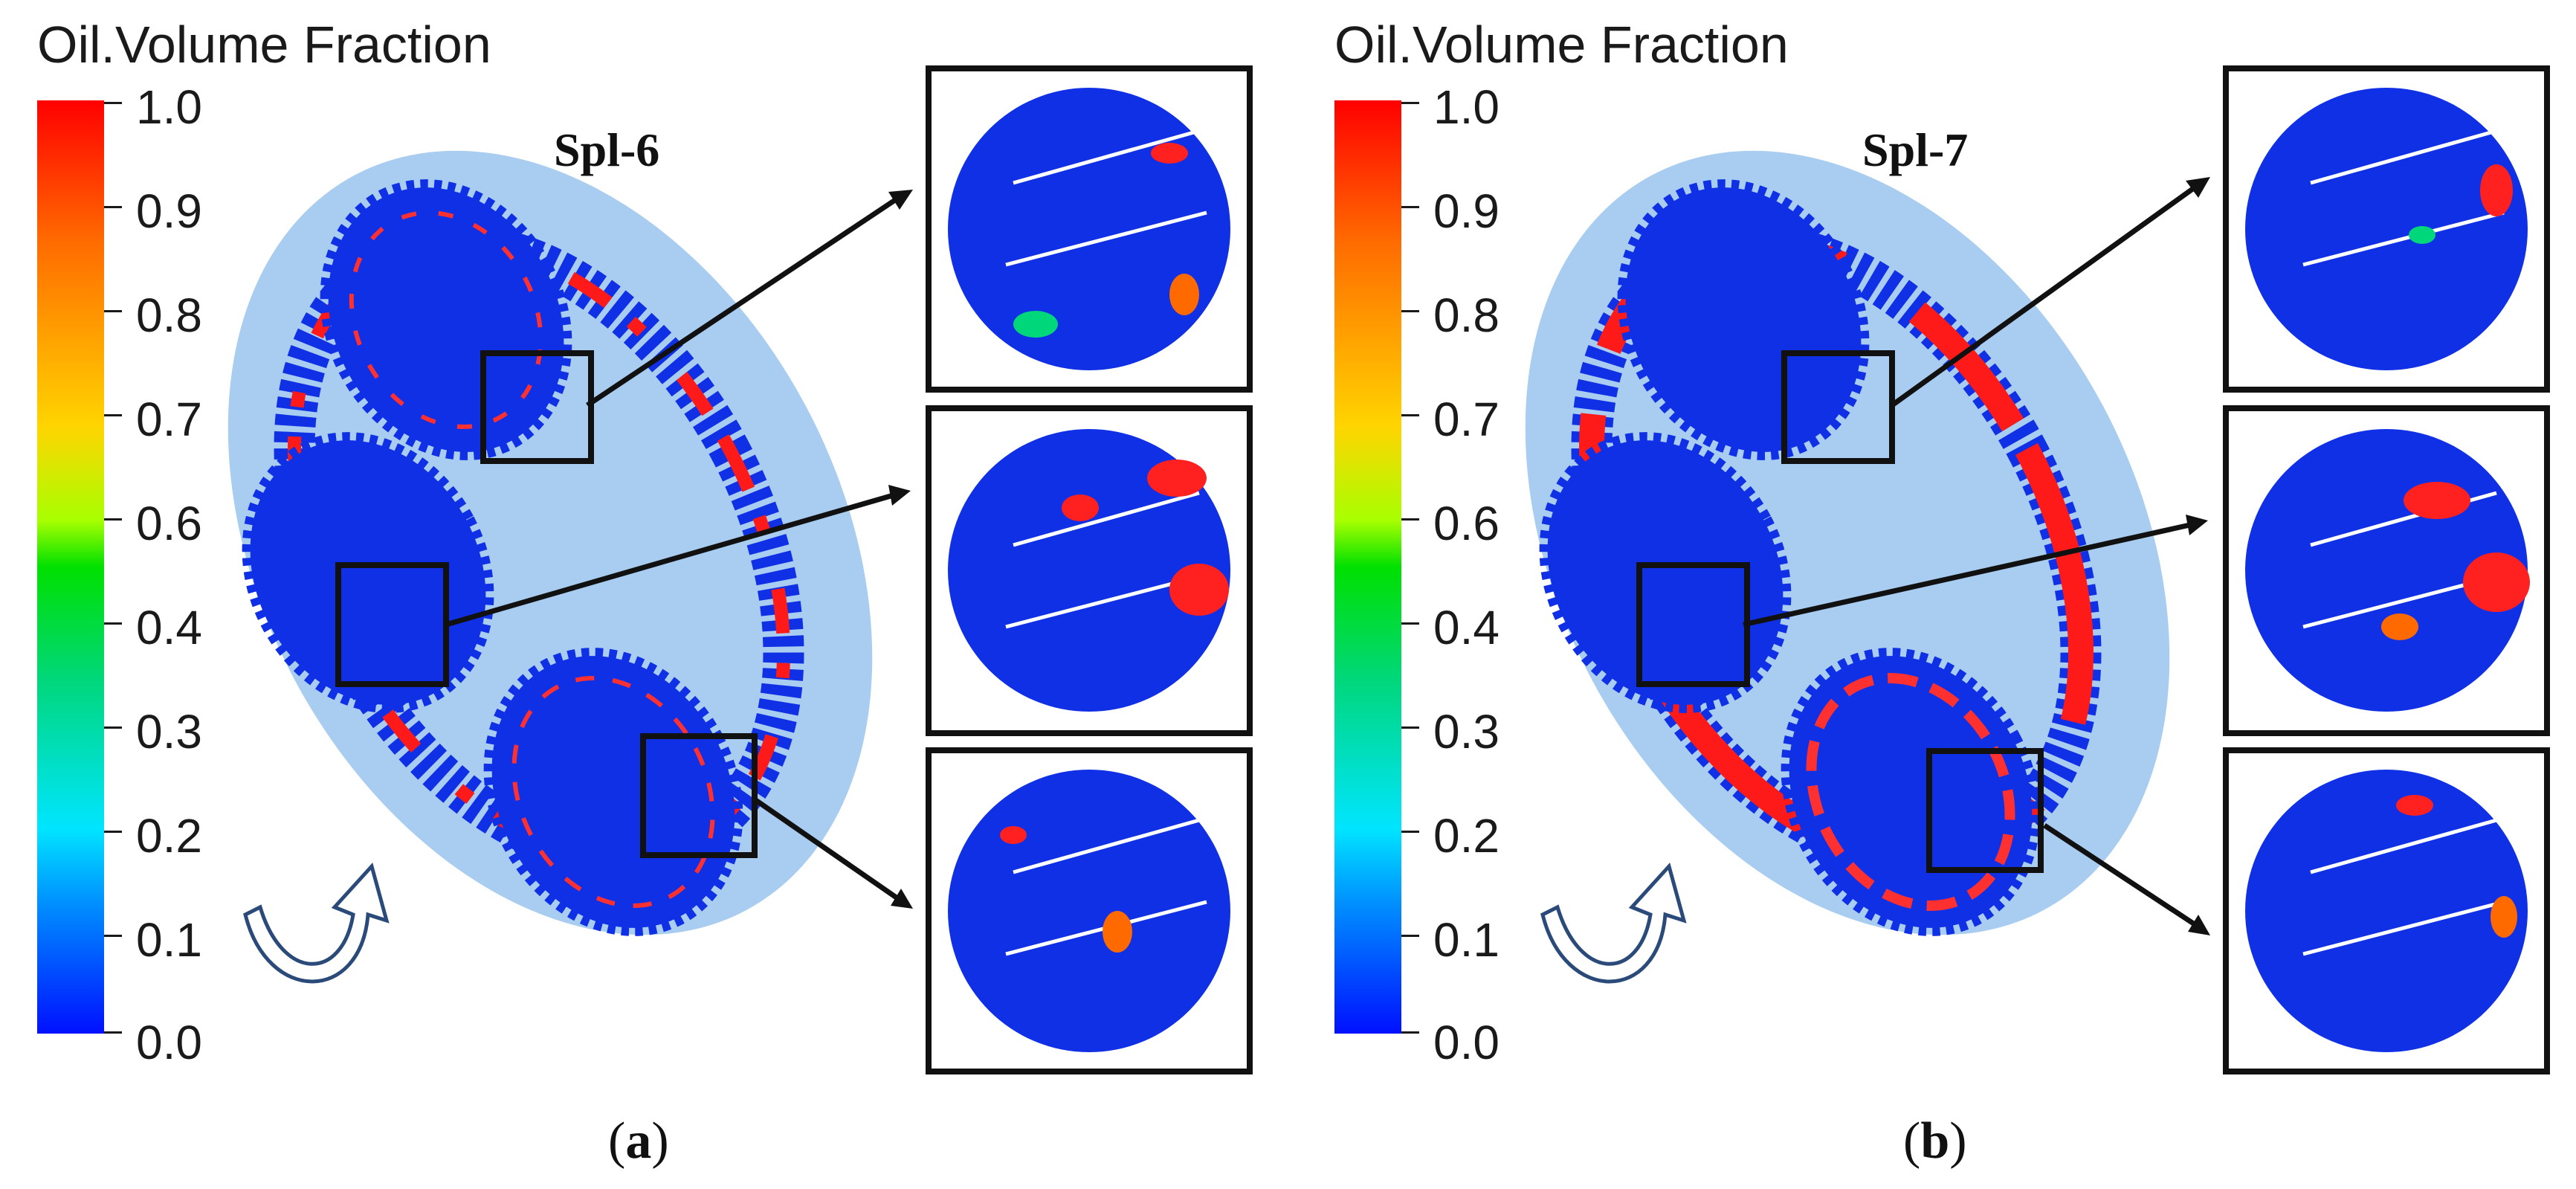 The image size is (2576, 1189). I want to click on planet-oil-top, so click(446, 319).